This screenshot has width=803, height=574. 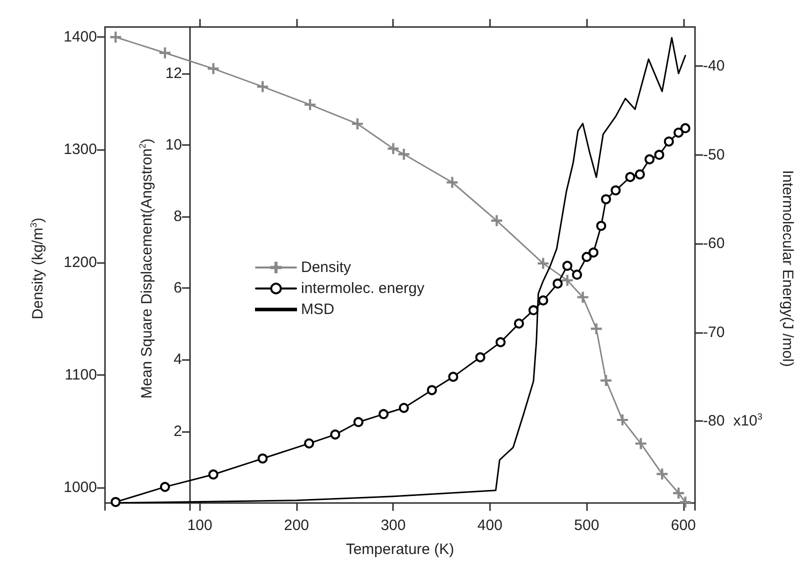 What do you see at coordinates (363, 288) in the screenshot?
I see `legend-label: intermolec. energy` at bounding box center [363, 288].